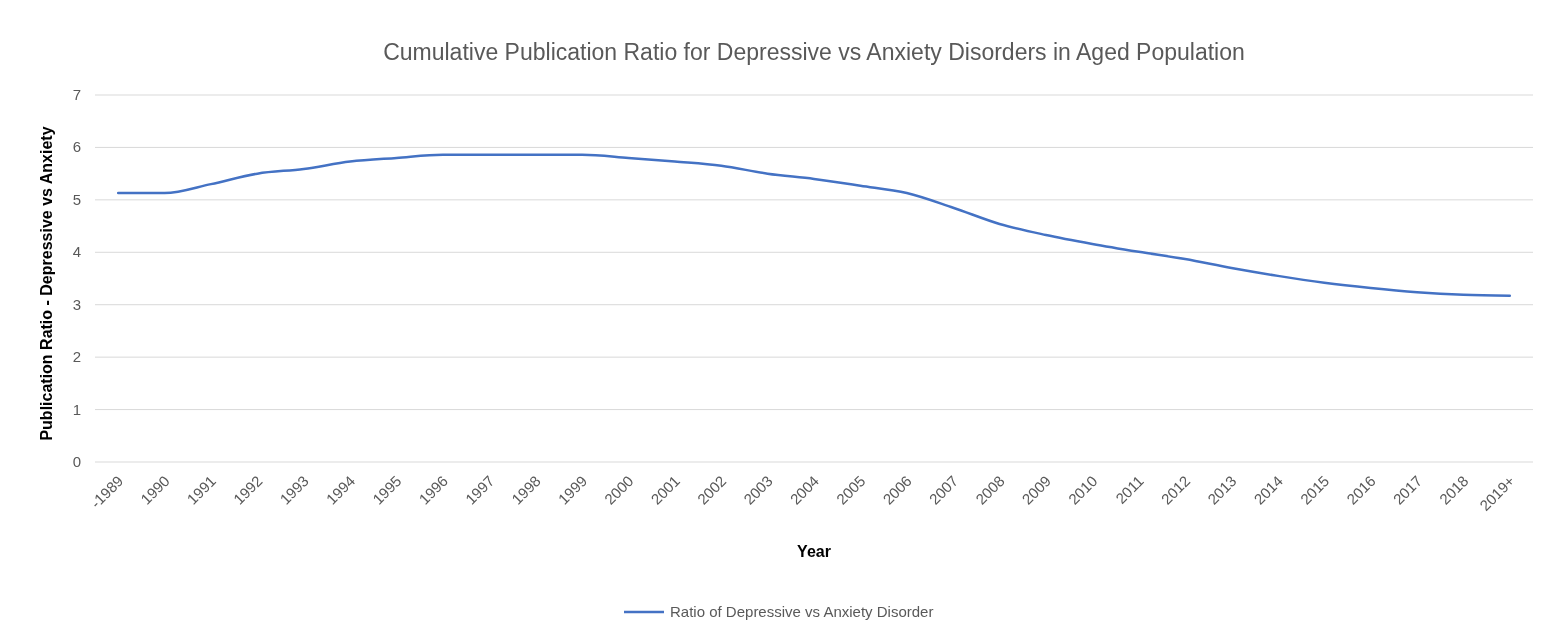 The width and height of the screenshot is (1551, 641). I want to click on y-tick-label: 2, so click(77, 357).